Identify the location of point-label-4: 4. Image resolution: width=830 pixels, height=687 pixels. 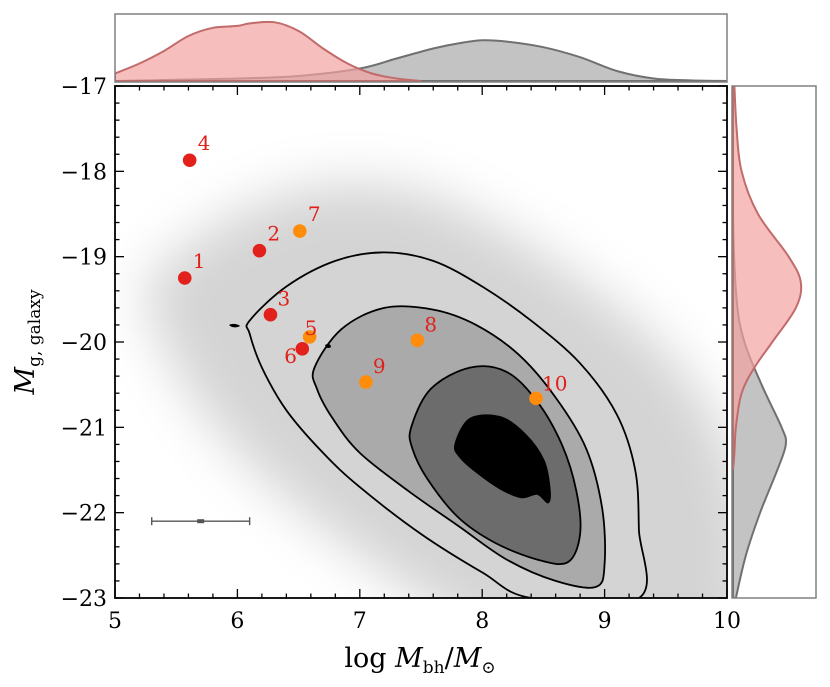
(204, 143).